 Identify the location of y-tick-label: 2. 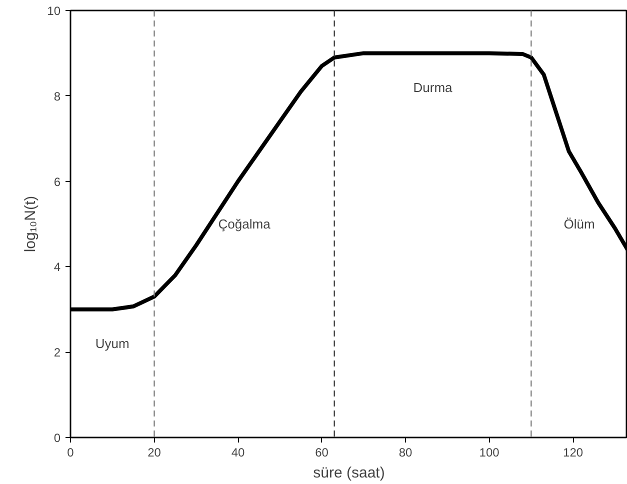
(57, 353).